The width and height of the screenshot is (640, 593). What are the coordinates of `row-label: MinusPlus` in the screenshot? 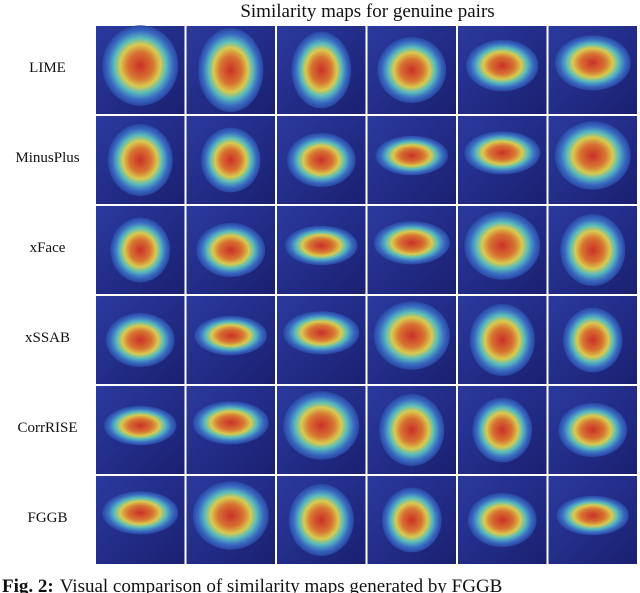 It's located at (47, 158).